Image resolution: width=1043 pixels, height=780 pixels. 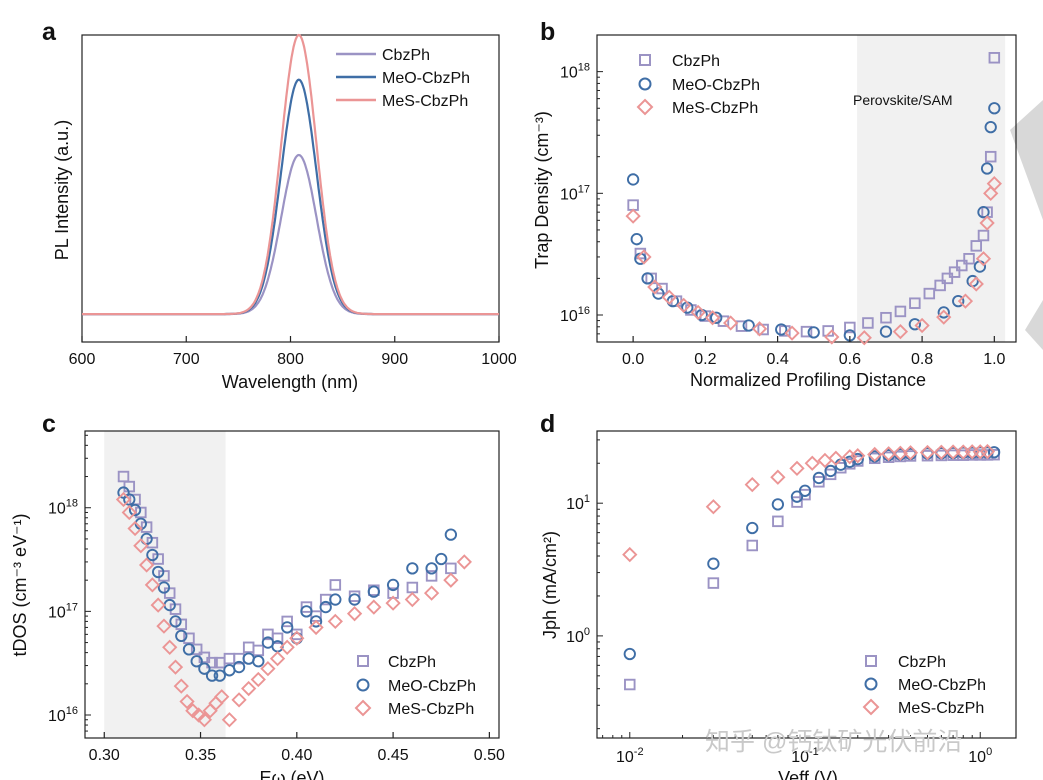 I want to click on xlabel-c: Eω (eV), so click(x=291, y=774).